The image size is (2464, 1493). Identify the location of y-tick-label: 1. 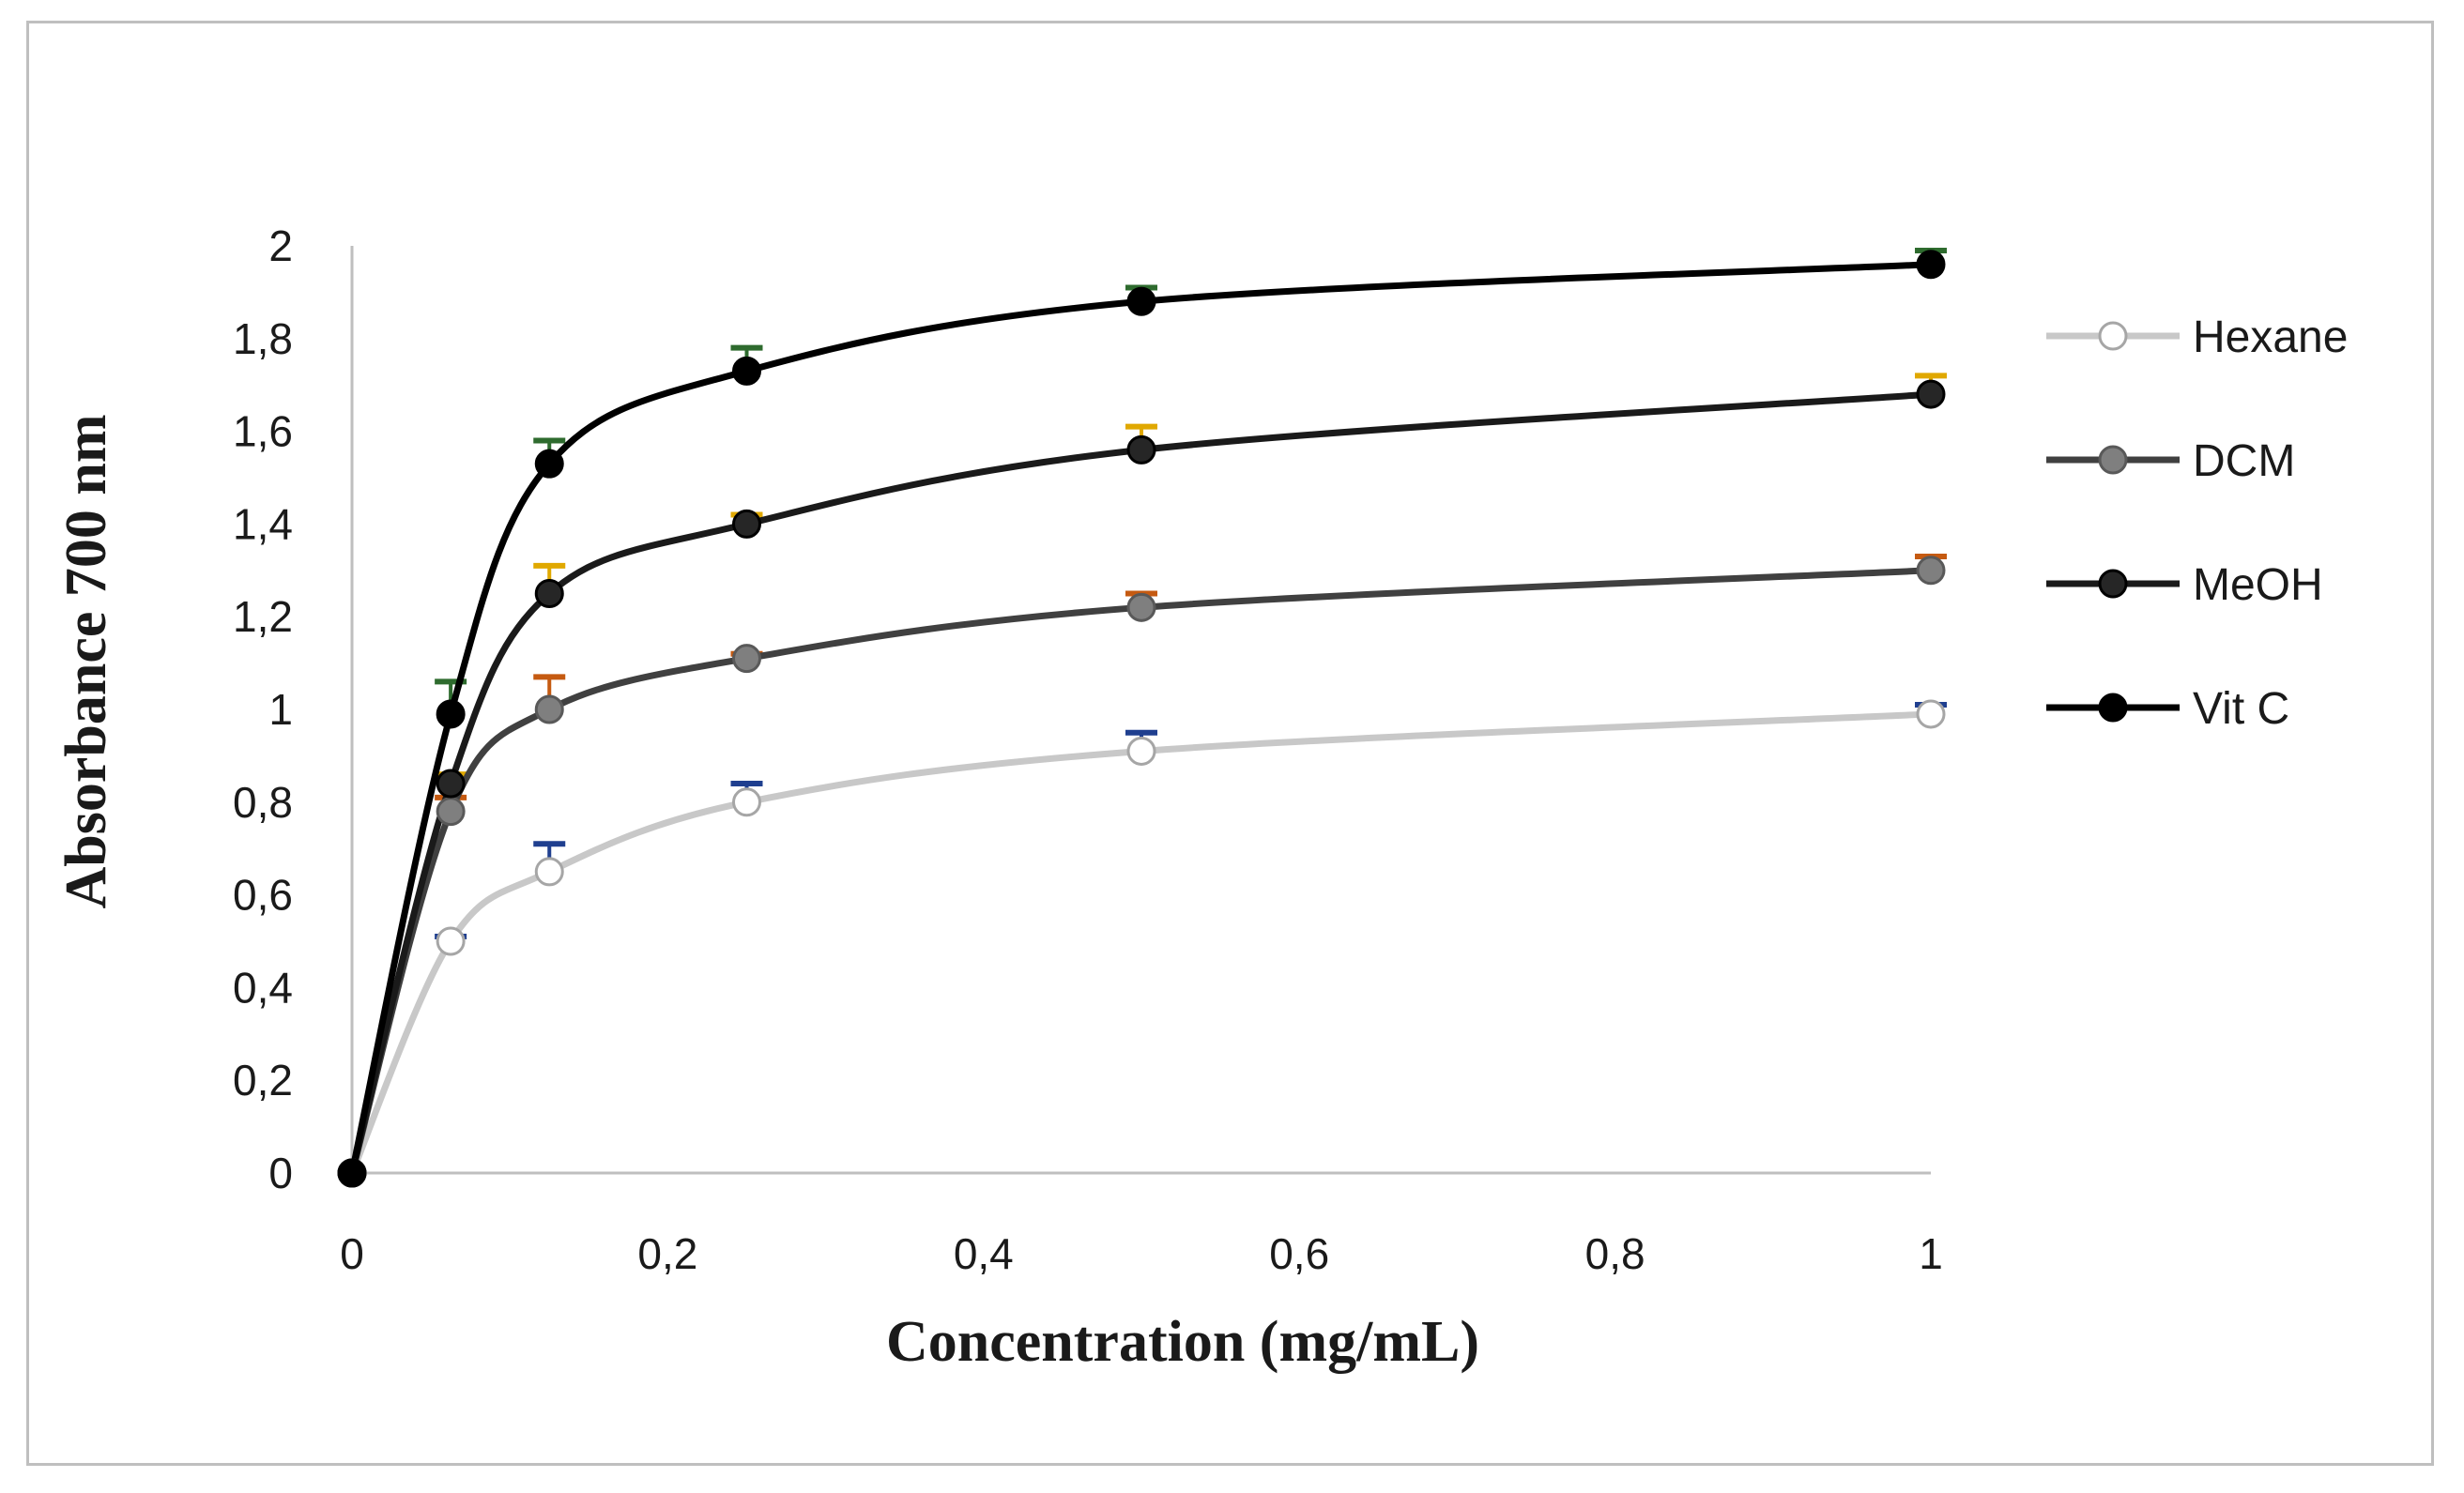
(280, 709).